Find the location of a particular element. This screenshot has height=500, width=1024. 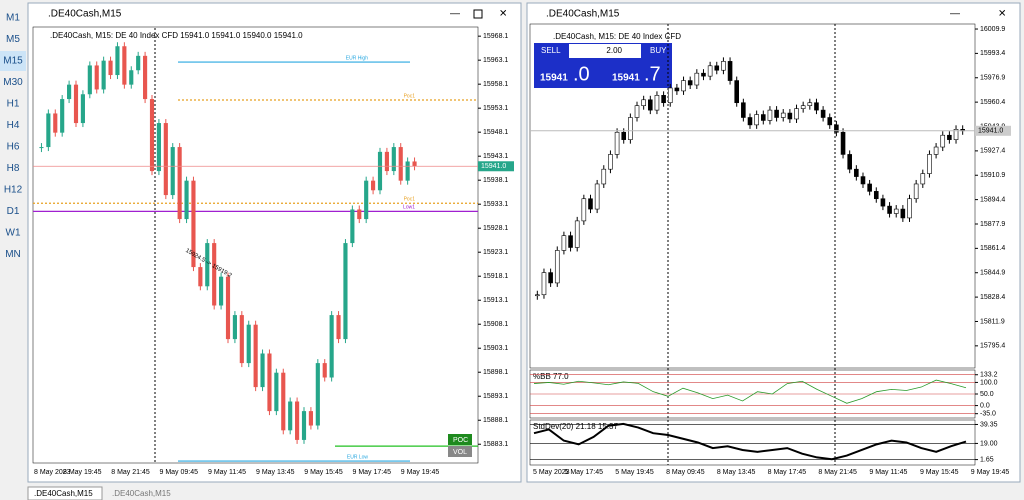

vol-text: VOL is located at coordinates (460, 452).